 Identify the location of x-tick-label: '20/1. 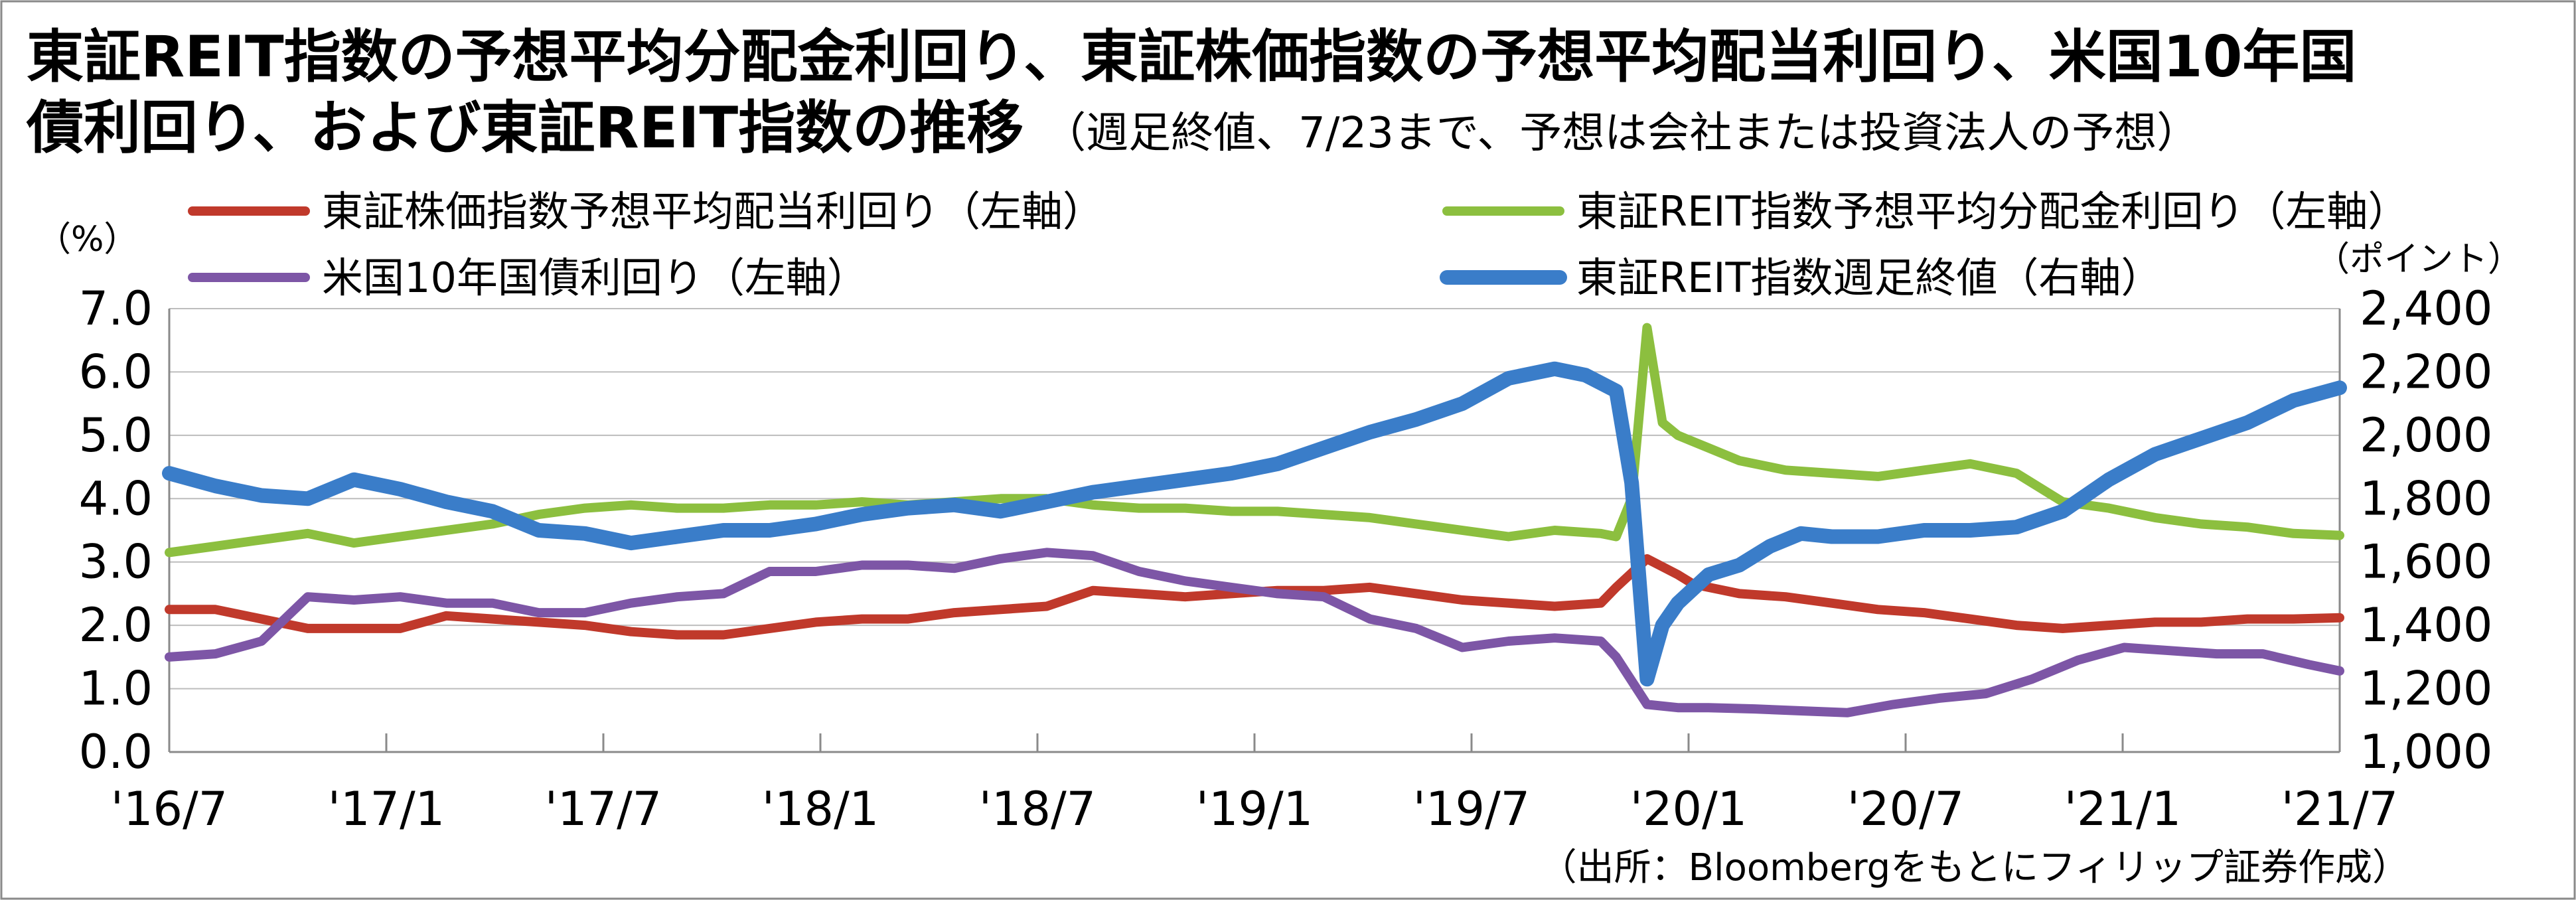
(1689, 809).